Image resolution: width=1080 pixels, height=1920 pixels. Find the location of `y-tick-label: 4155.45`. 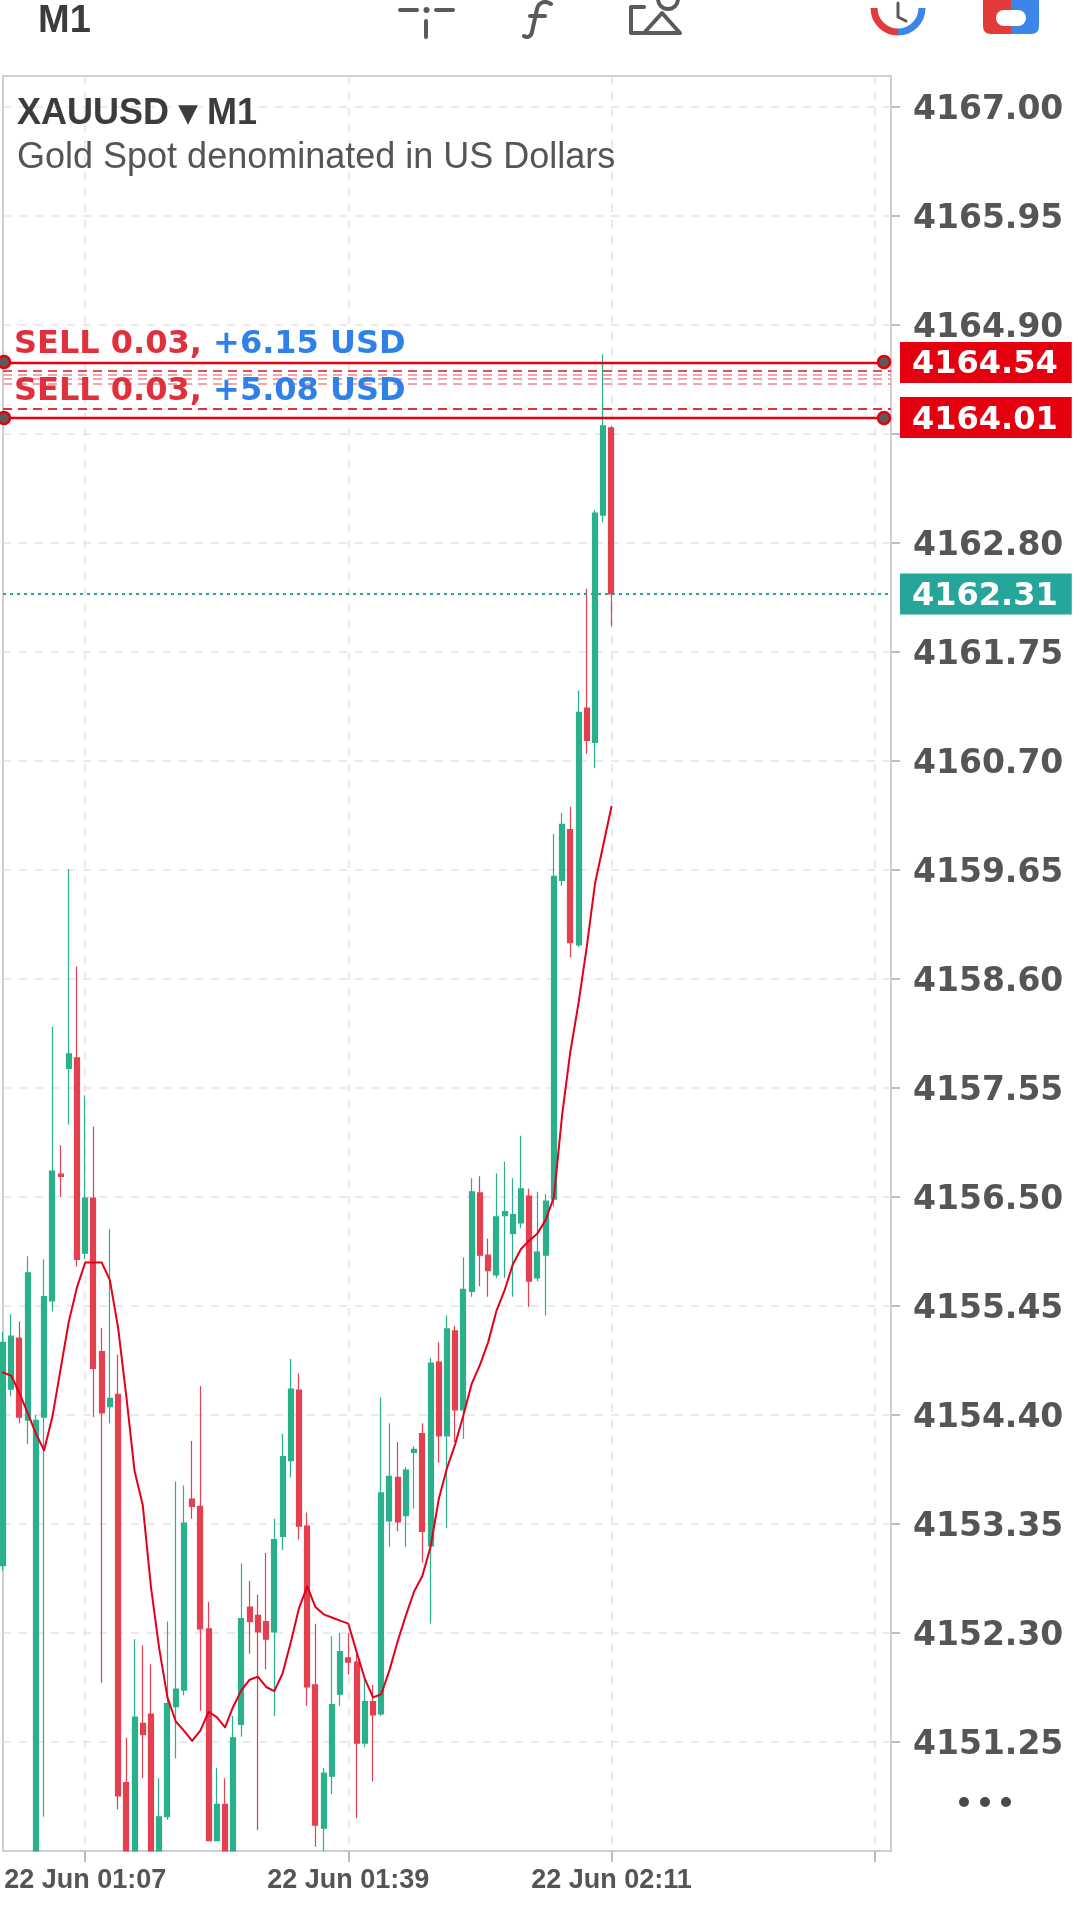

y-tick-label: 4155.45 is located at coordinates (988, 1306).